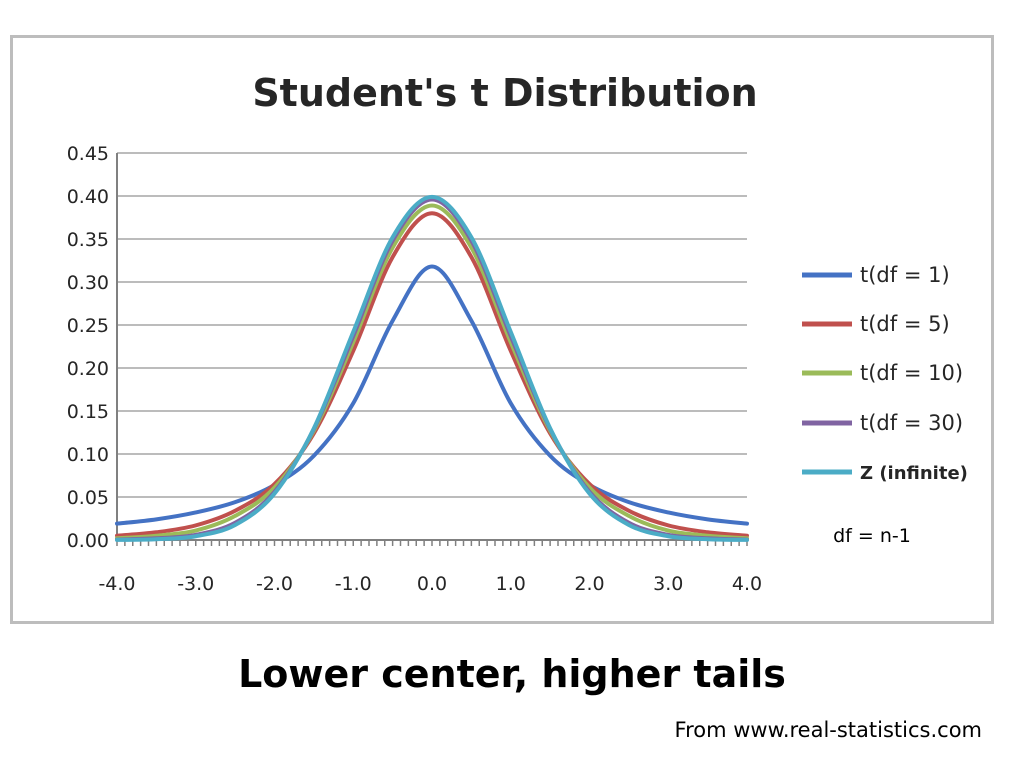 This screenshot has width=1024, height=768. What do you see at coordinates (911, 423) in the screenshot?
I see `legend-label: t(df = 30)` at bounding box center [911, 423].